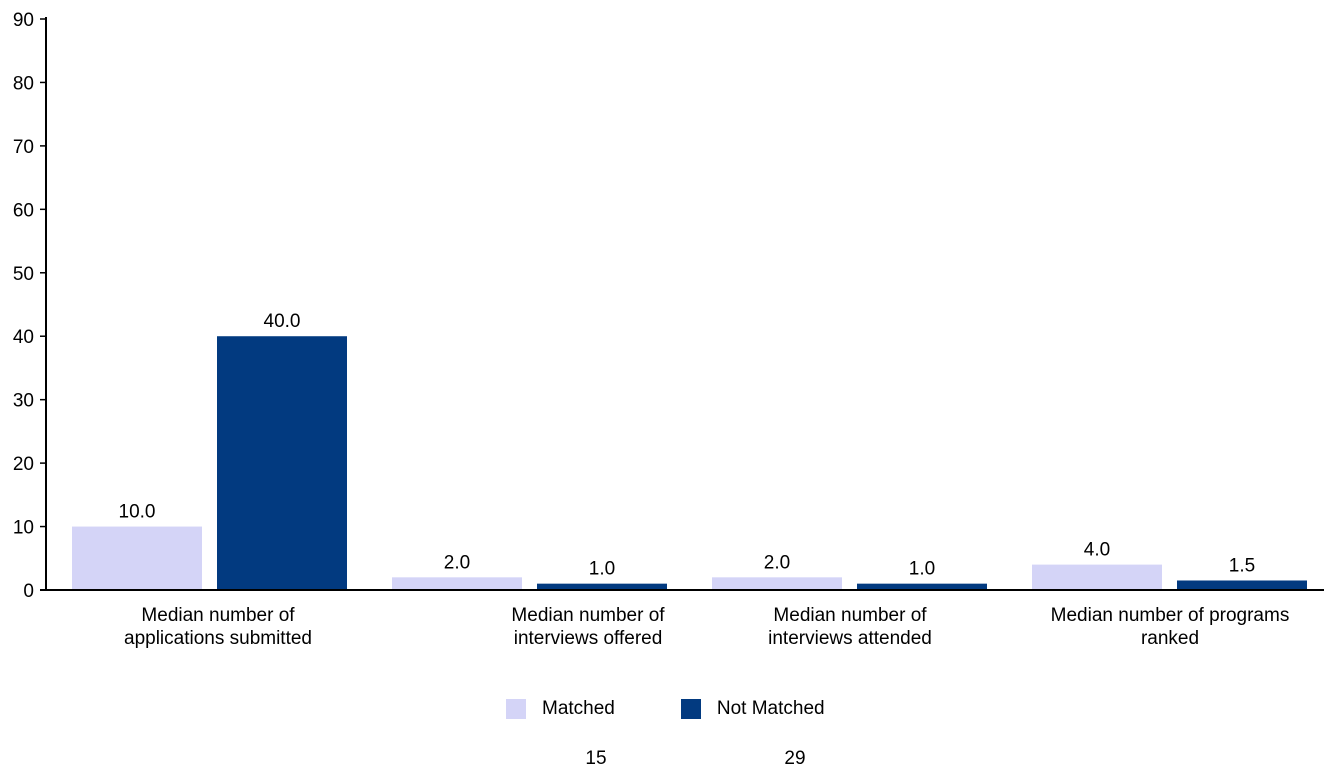 This screenshot has height=770, width=1324. Describe the element at coordinates (23, 464) in the screenshot. I see `y-tick-label-20: 20` at that location.